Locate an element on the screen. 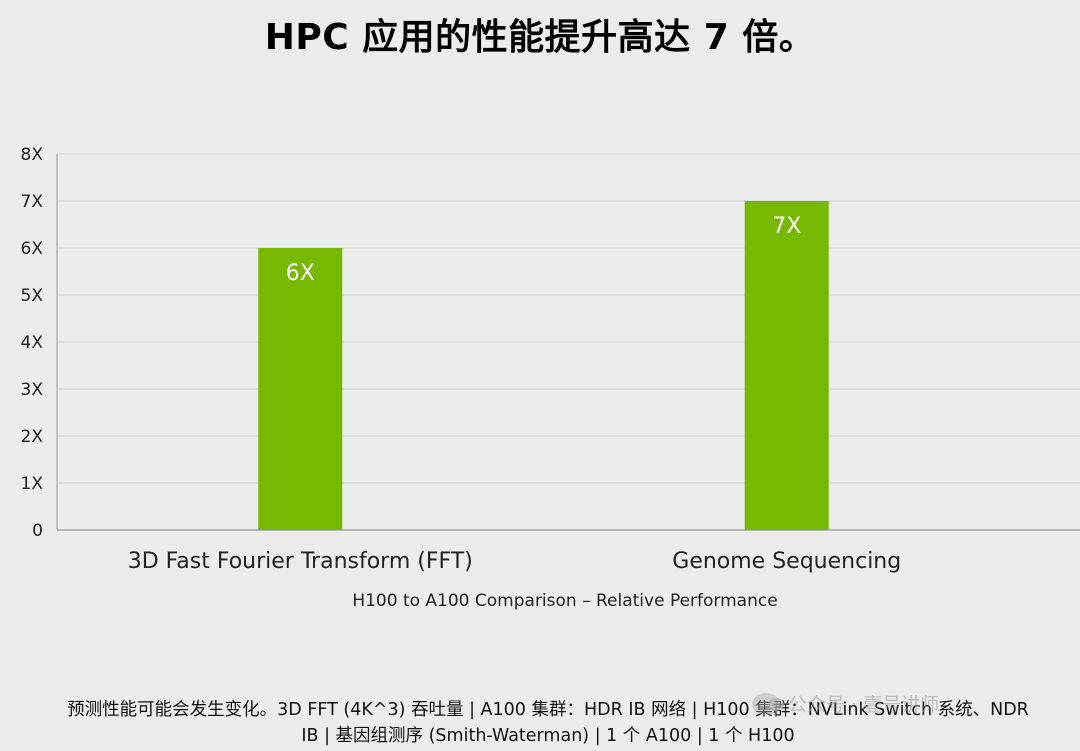 The height and width of the screenshot is (751, 1080). x-category-label: 3D Fast Fourier Transform (FFT) is located at coordinates (300, 561).